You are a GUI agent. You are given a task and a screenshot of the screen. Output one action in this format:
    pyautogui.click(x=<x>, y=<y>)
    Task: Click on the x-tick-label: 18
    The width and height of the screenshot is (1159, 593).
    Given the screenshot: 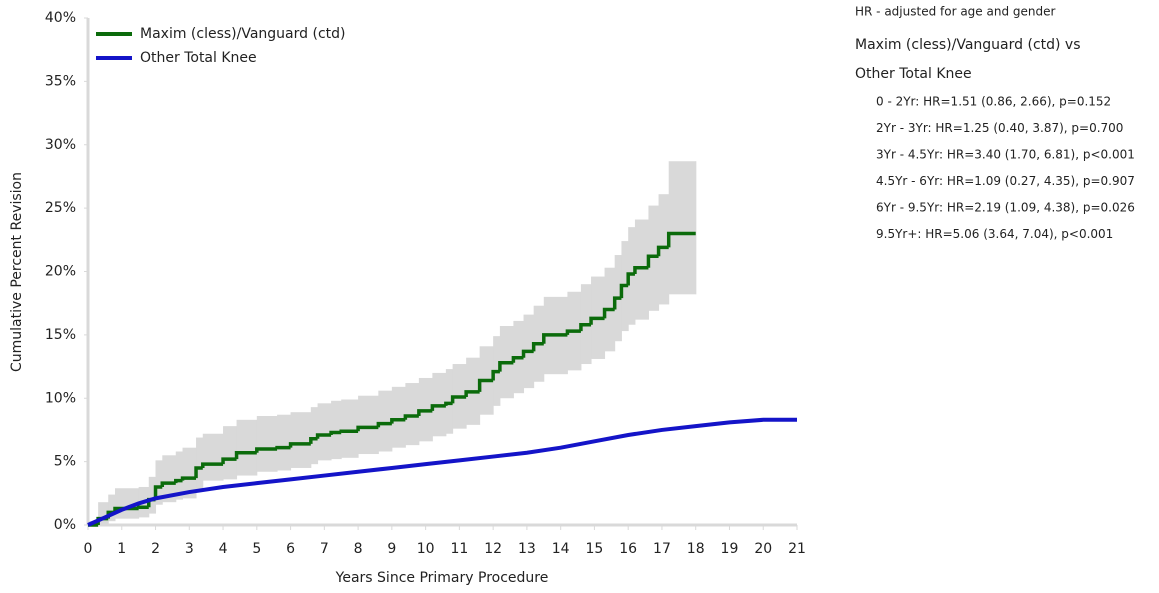 What is the action you would take?
    pyautogui.click(x=696, y=549)
    